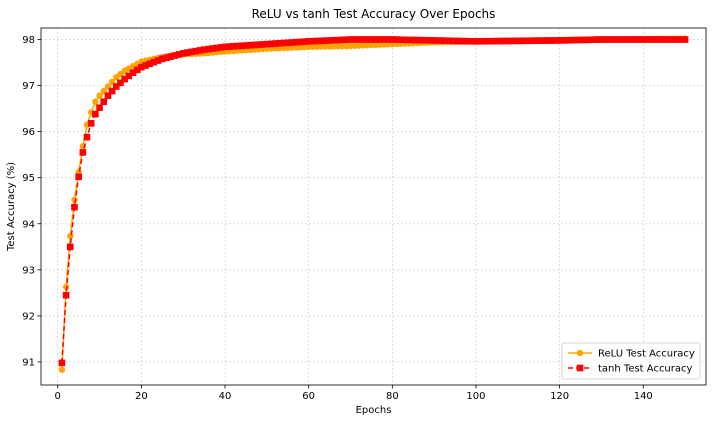 The image size is (712, 424). I want to click on y-axis-ticks: 91 92 93 94 95 96 97 98, so click(31, 201).